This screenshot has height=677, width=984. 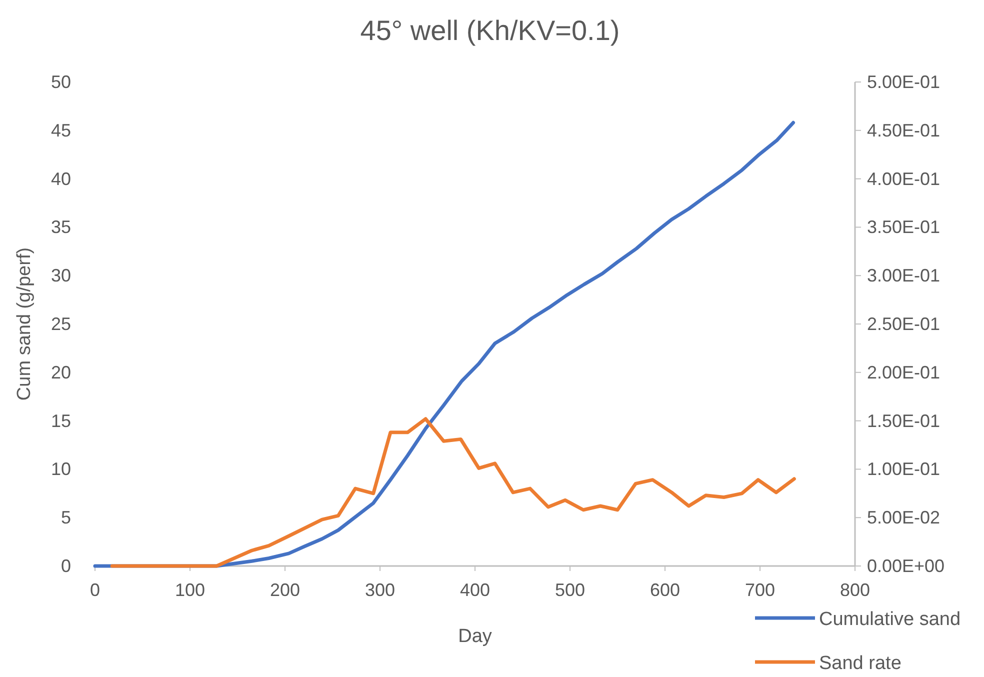 I want to click on y-tick-label: 10, so click(x=60, y=469).